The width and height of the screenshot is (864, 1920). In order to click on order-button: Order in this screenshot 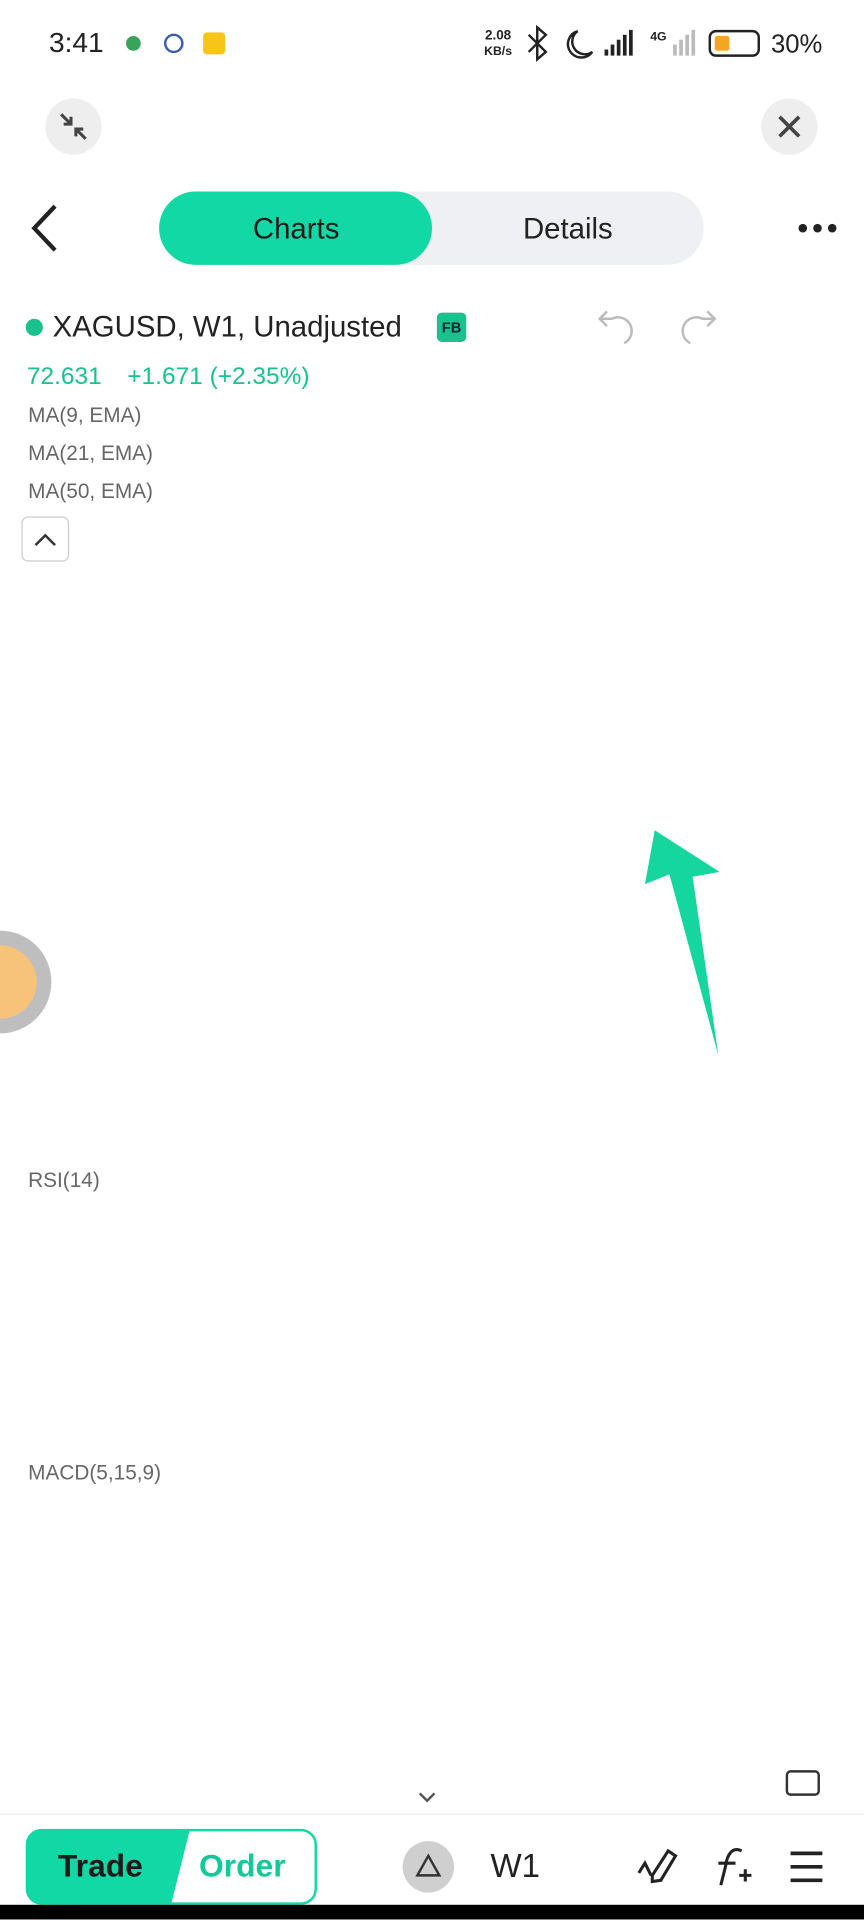, I will do `click(242, 1865)`.